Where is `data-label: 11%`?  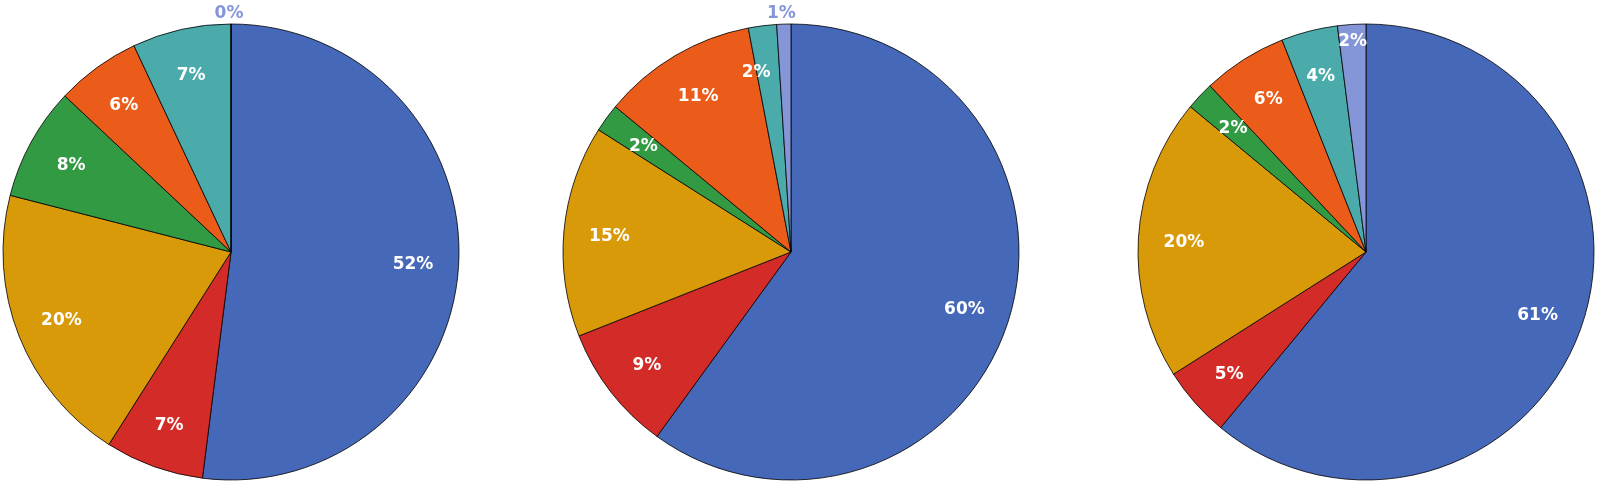 data-label: 11% is located at coordinates (698, 95).